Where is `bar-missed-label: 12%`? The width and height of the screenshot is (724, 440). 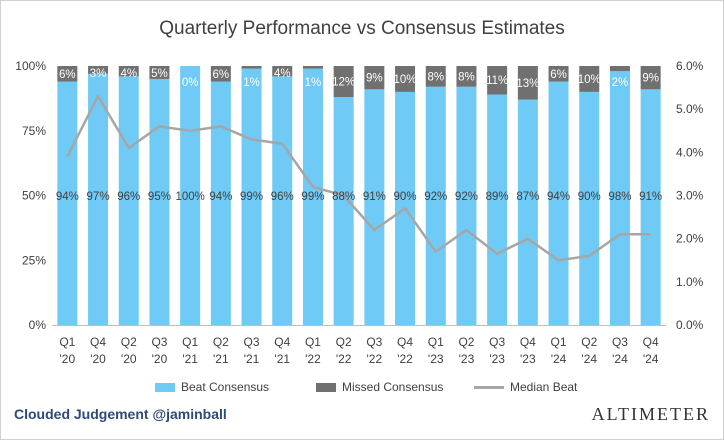 bar-missed-label: 12% is located at coordinates (343, 83).